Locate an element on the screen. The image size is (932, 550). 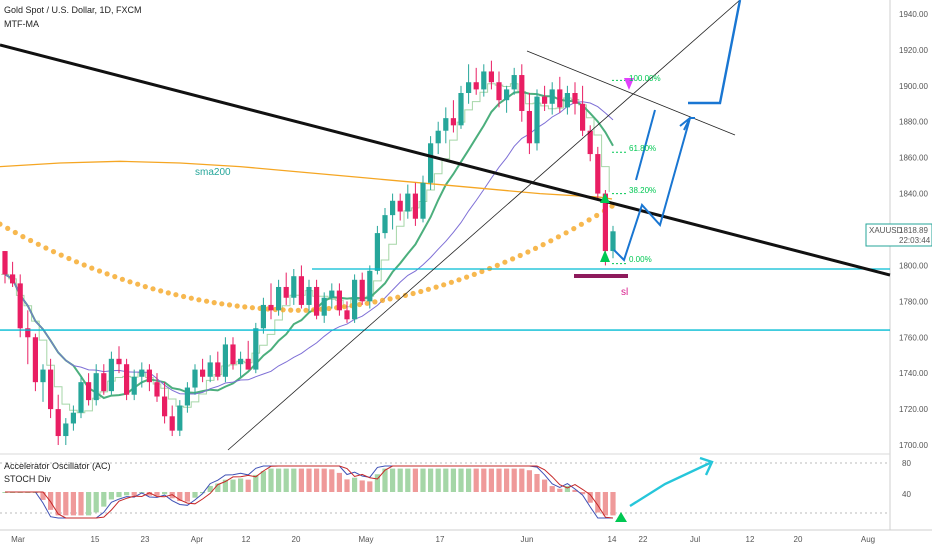
chart-title: Gold Spot / U.S. Dollar, 1D, FXCM is located at coordinates (73, 10).